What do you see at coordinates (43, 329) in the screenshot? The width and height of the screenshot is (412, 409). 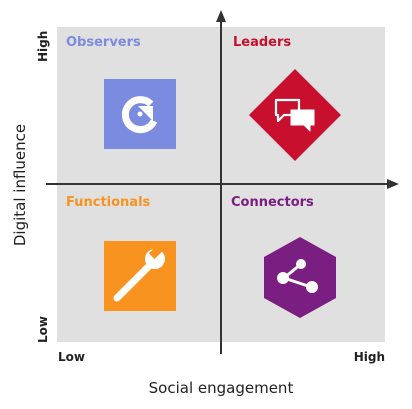 I see `y-axis-low-label: Low` at bounding box center [43, 329].